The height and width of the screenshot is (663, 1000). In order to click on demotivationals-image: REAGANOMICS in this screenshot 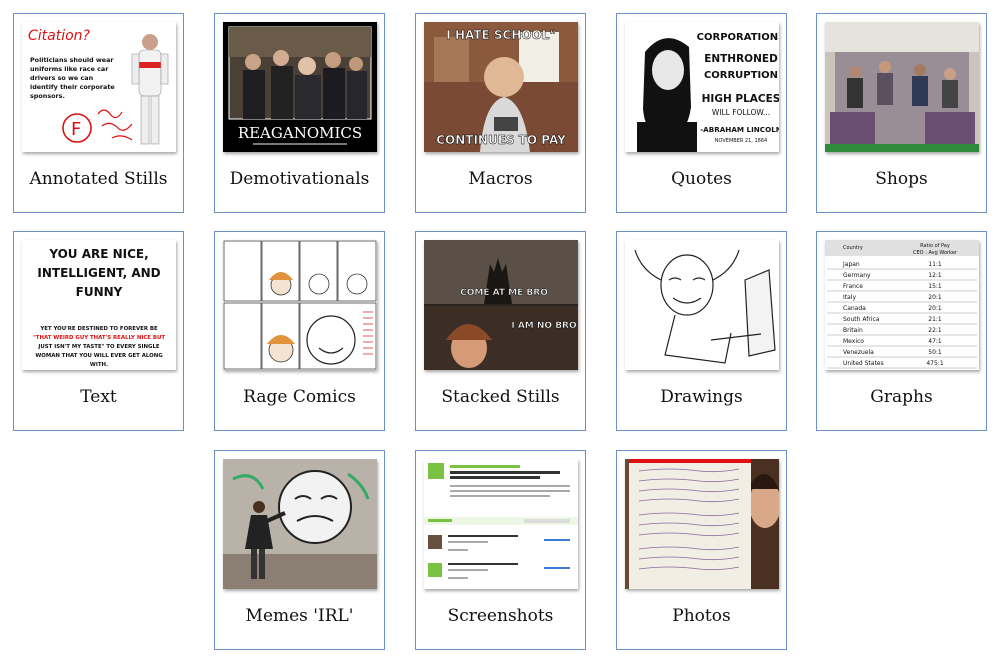, I will do `click(300, 87)`.